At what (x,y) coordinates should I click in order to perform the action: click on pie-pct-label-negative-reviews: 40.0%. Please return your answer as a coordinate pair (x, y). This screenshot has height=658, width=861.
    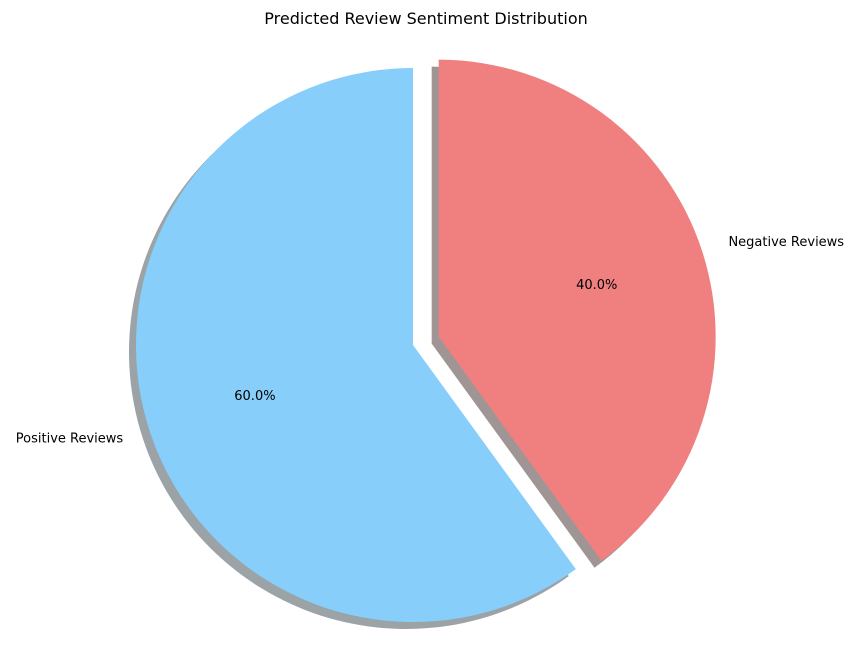
    Looking at the image, I should click on (596, 285).